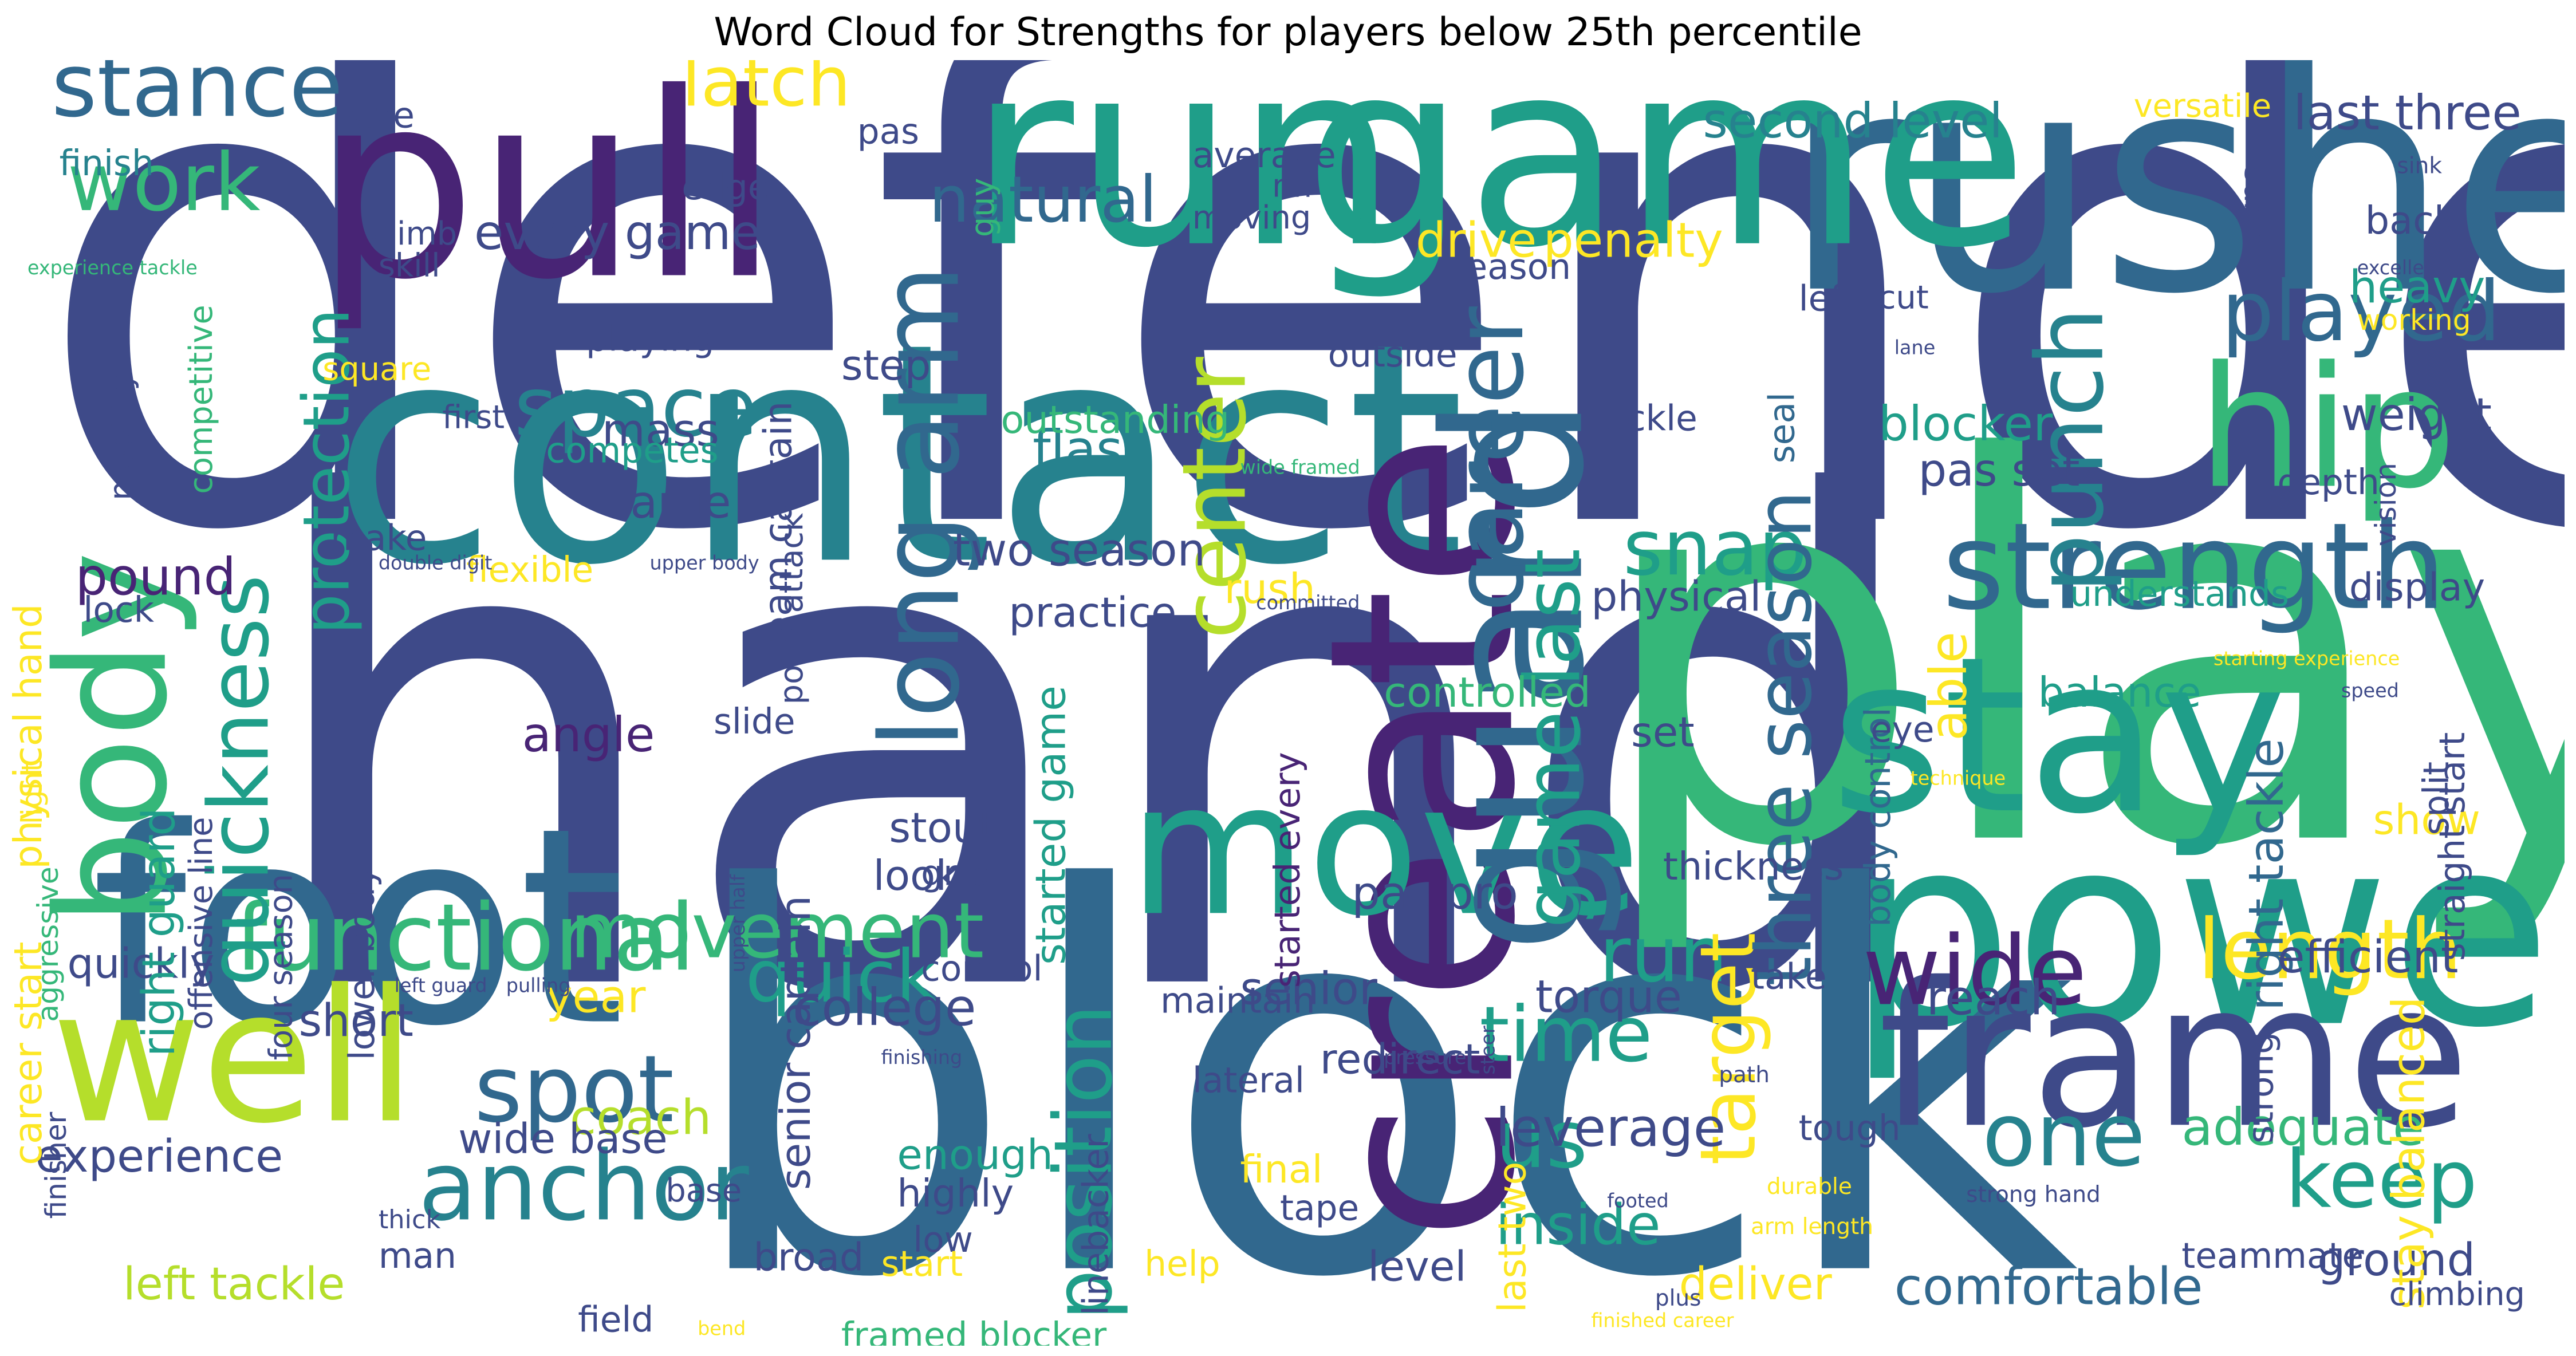  Describe the element at coordinates (2370, 690) in the screenshot. I see `word-speed: speed` at that location.